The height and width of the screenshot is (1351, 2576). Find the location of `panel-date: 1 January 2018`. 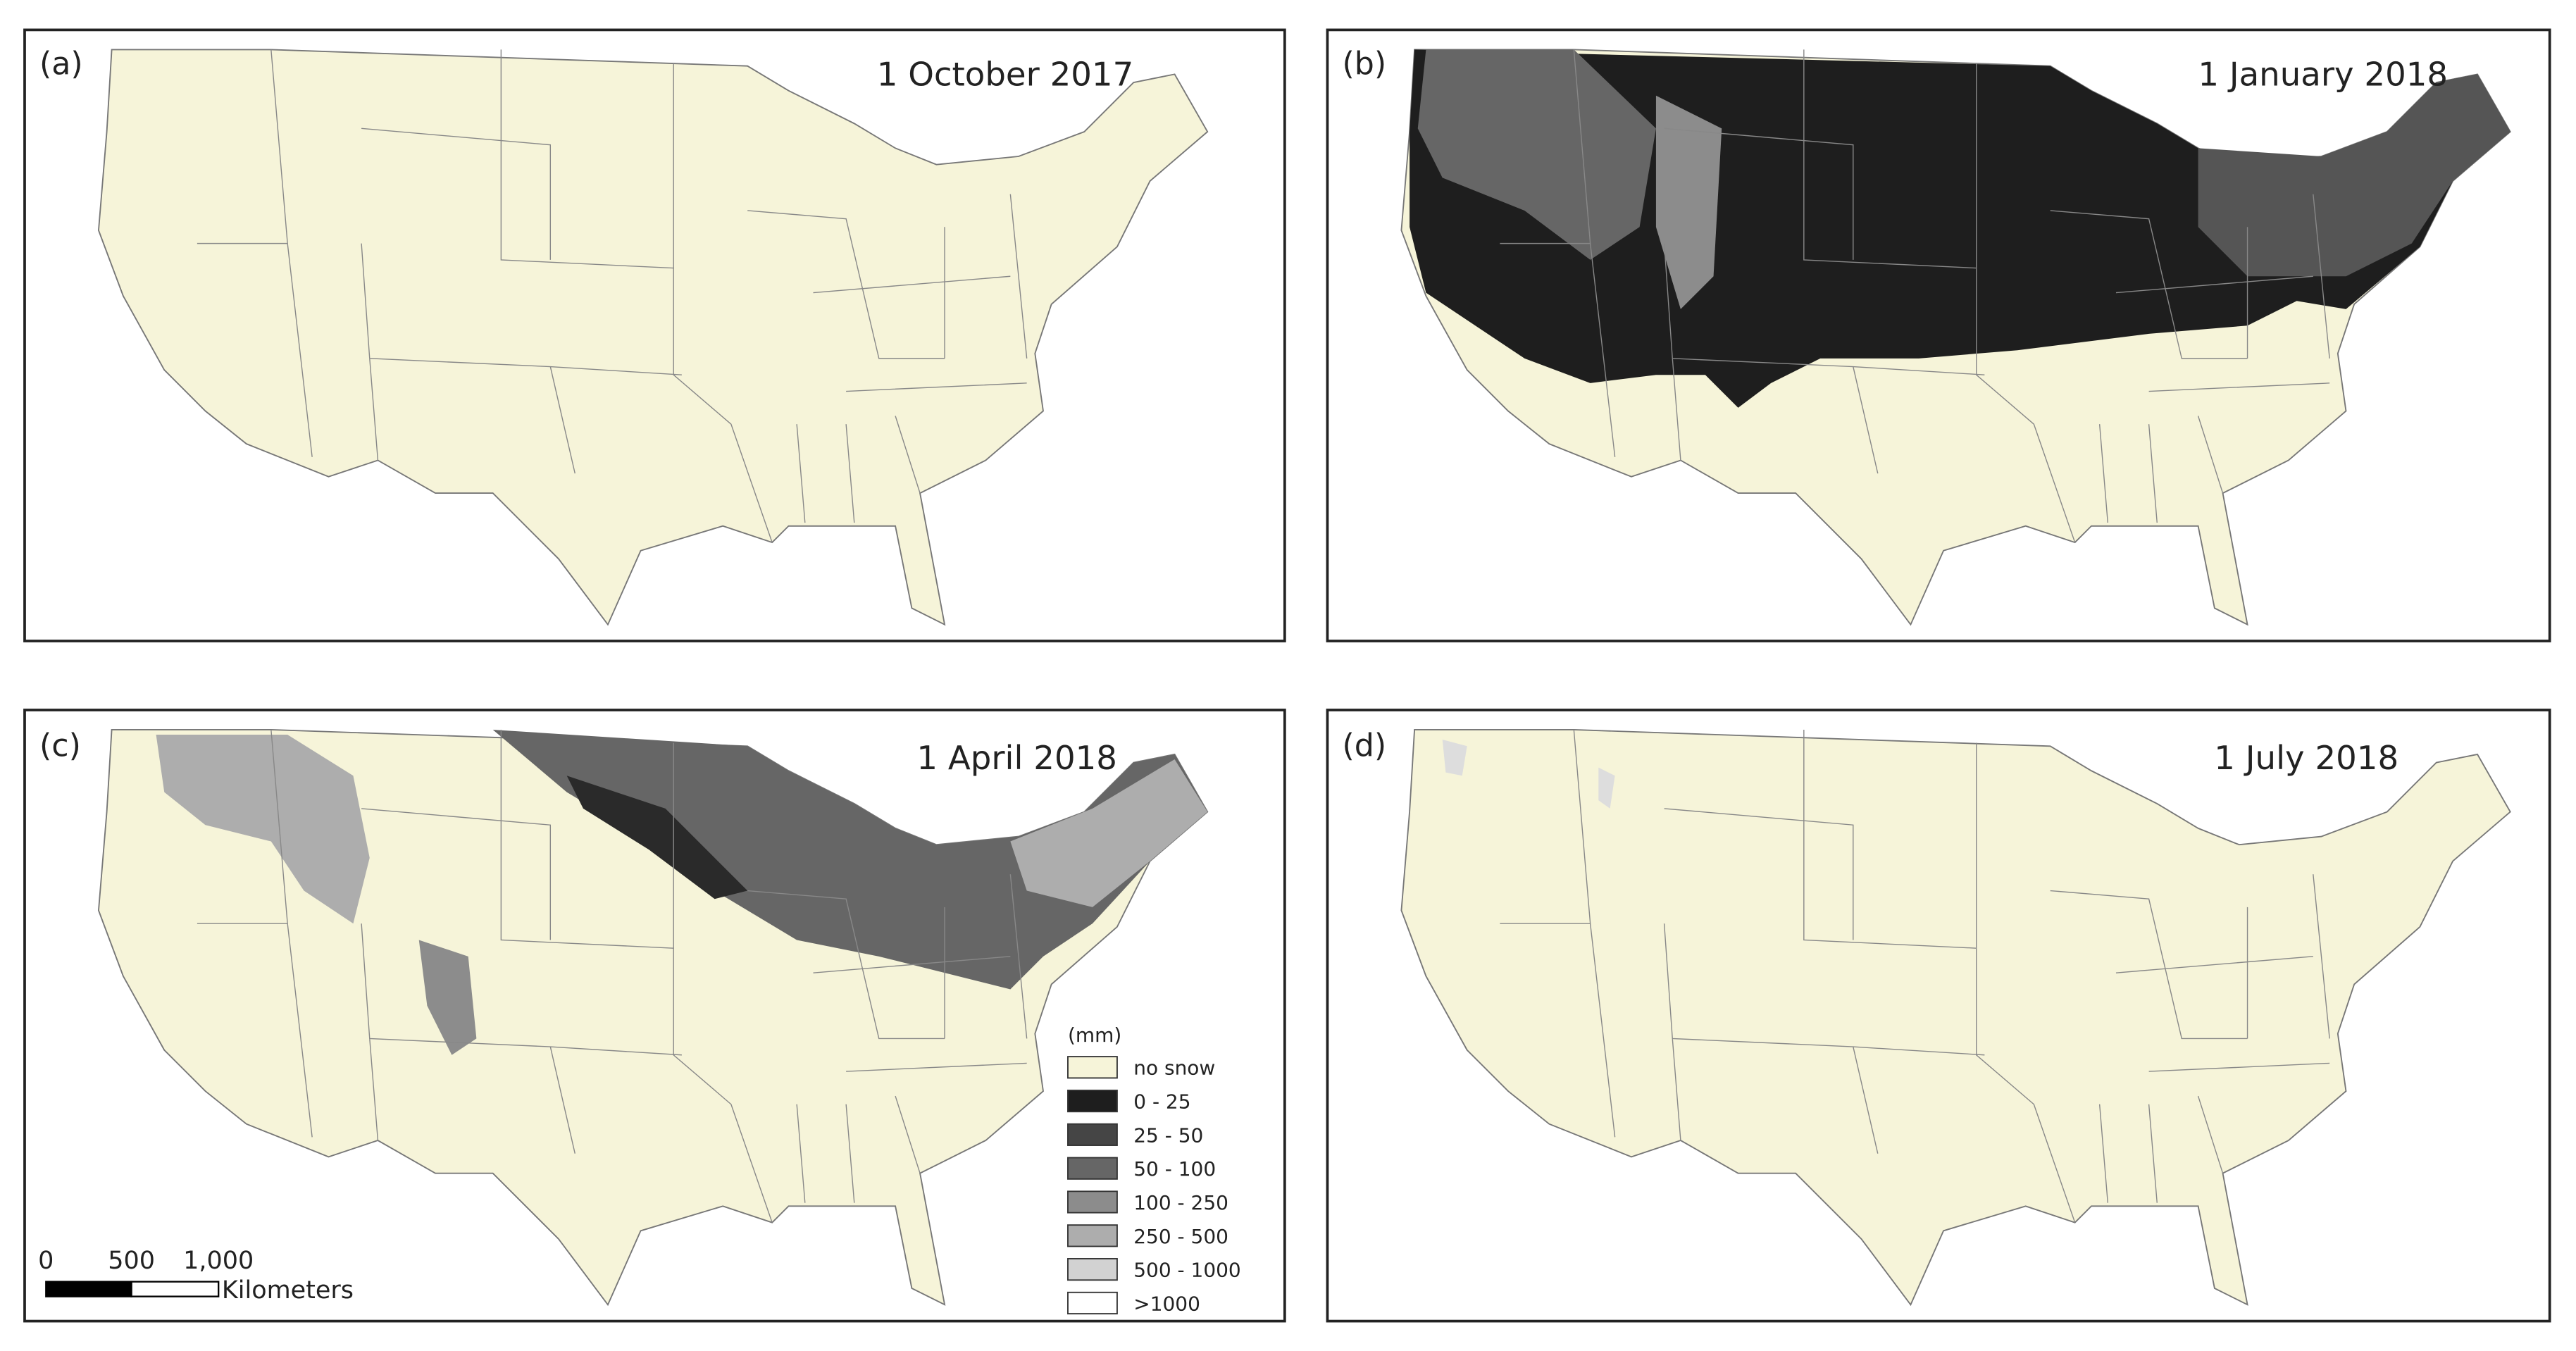

panel-date: 1 January 2018 is located at coordinates (2323, 75).